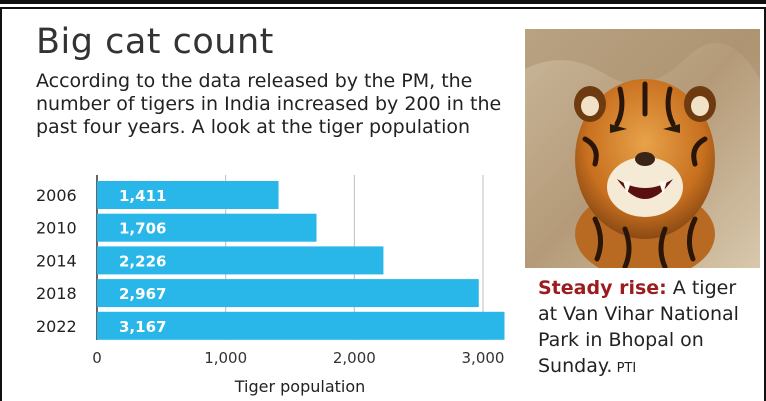 The image size is (766, 401). Describe the element at coordinates (142, 294) in the screenshot. I see `value-label: 2,967` at that location.